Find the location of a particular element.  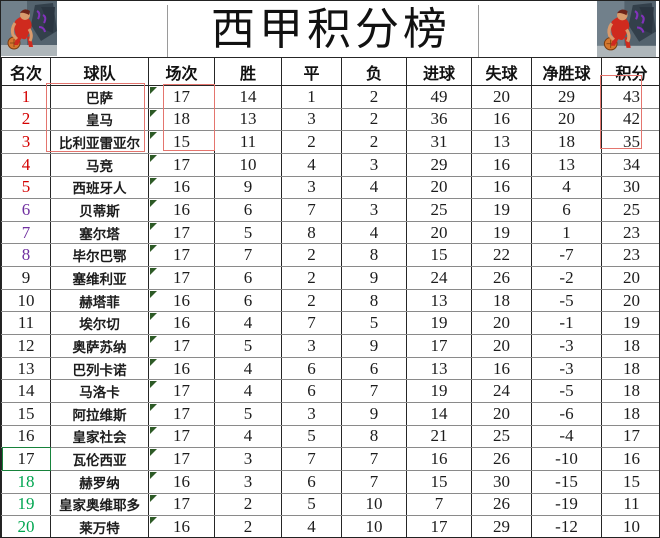

wins-cell: 11 is located at coordinates (248, 142).